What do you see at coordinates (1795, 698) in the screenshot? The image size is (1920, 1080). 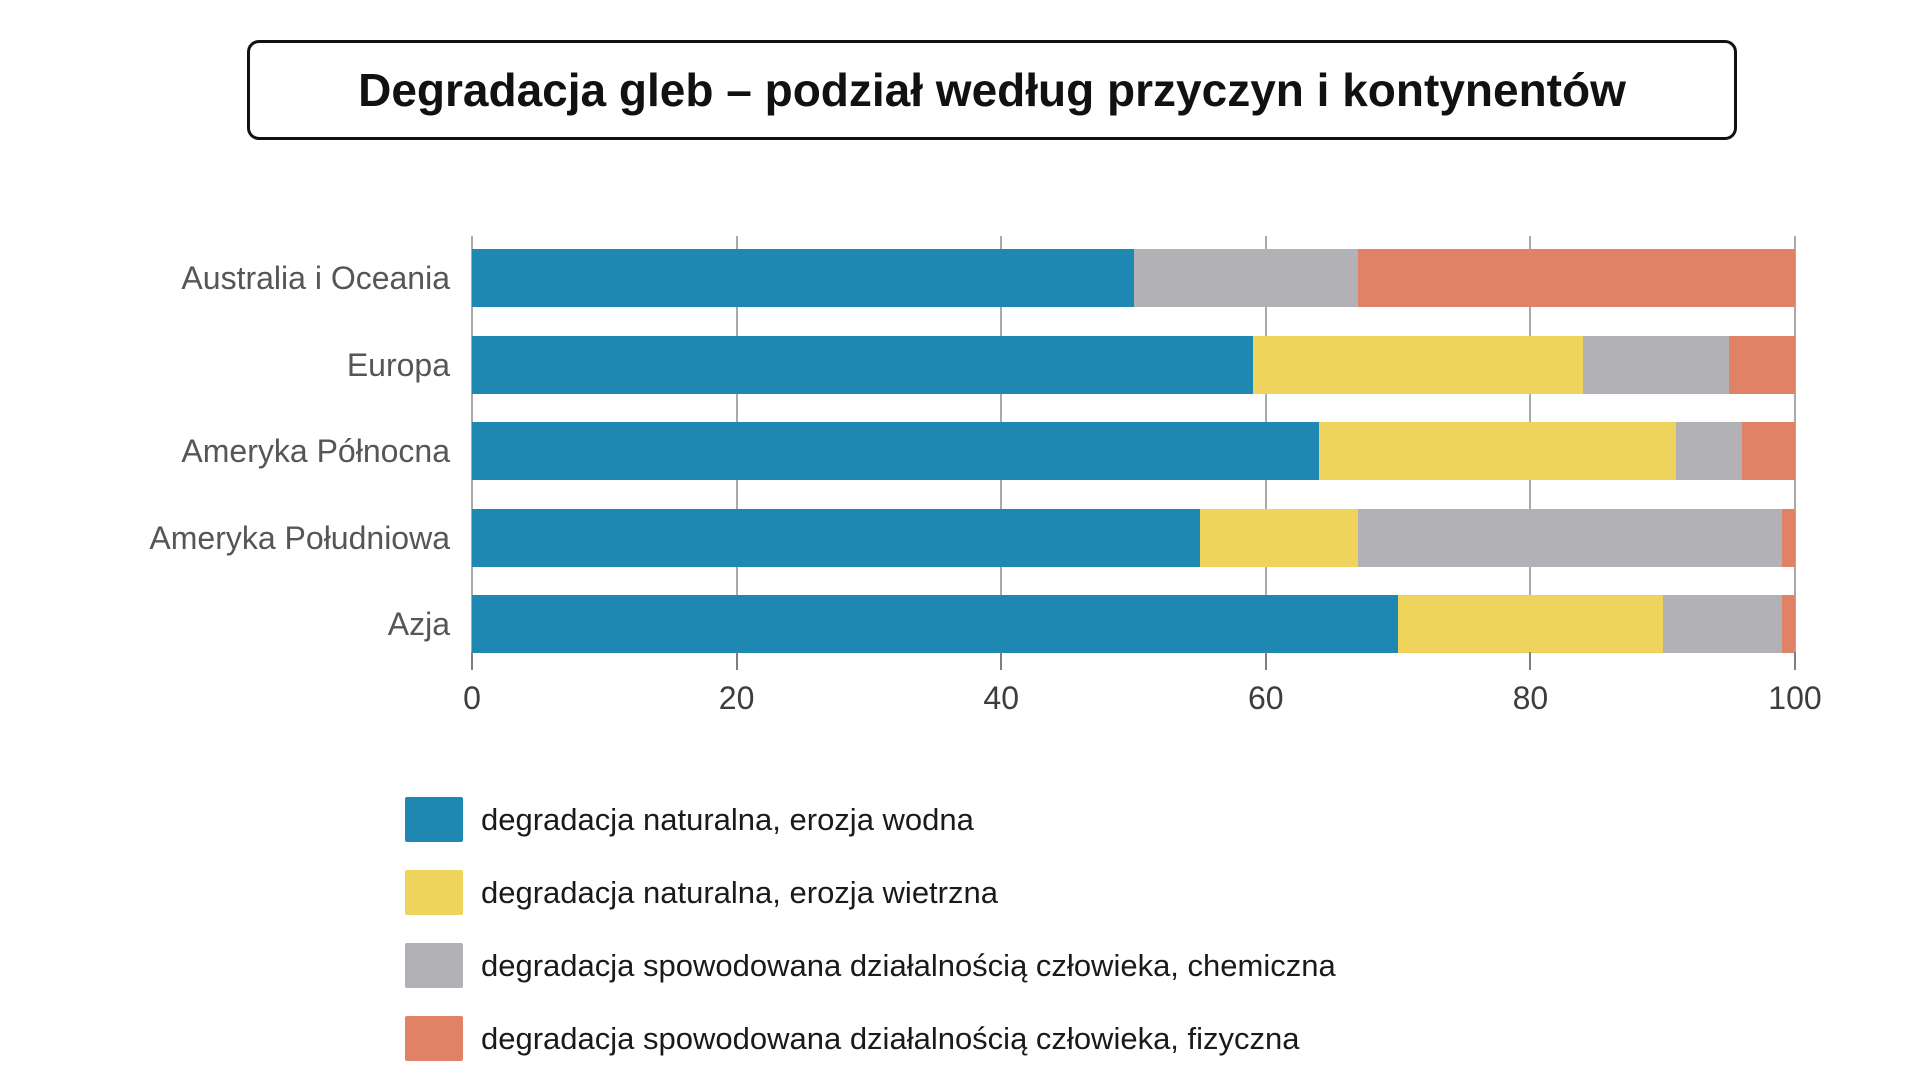 I see `x-axis-tick-label: 100` at bounding box center [1795, 698].